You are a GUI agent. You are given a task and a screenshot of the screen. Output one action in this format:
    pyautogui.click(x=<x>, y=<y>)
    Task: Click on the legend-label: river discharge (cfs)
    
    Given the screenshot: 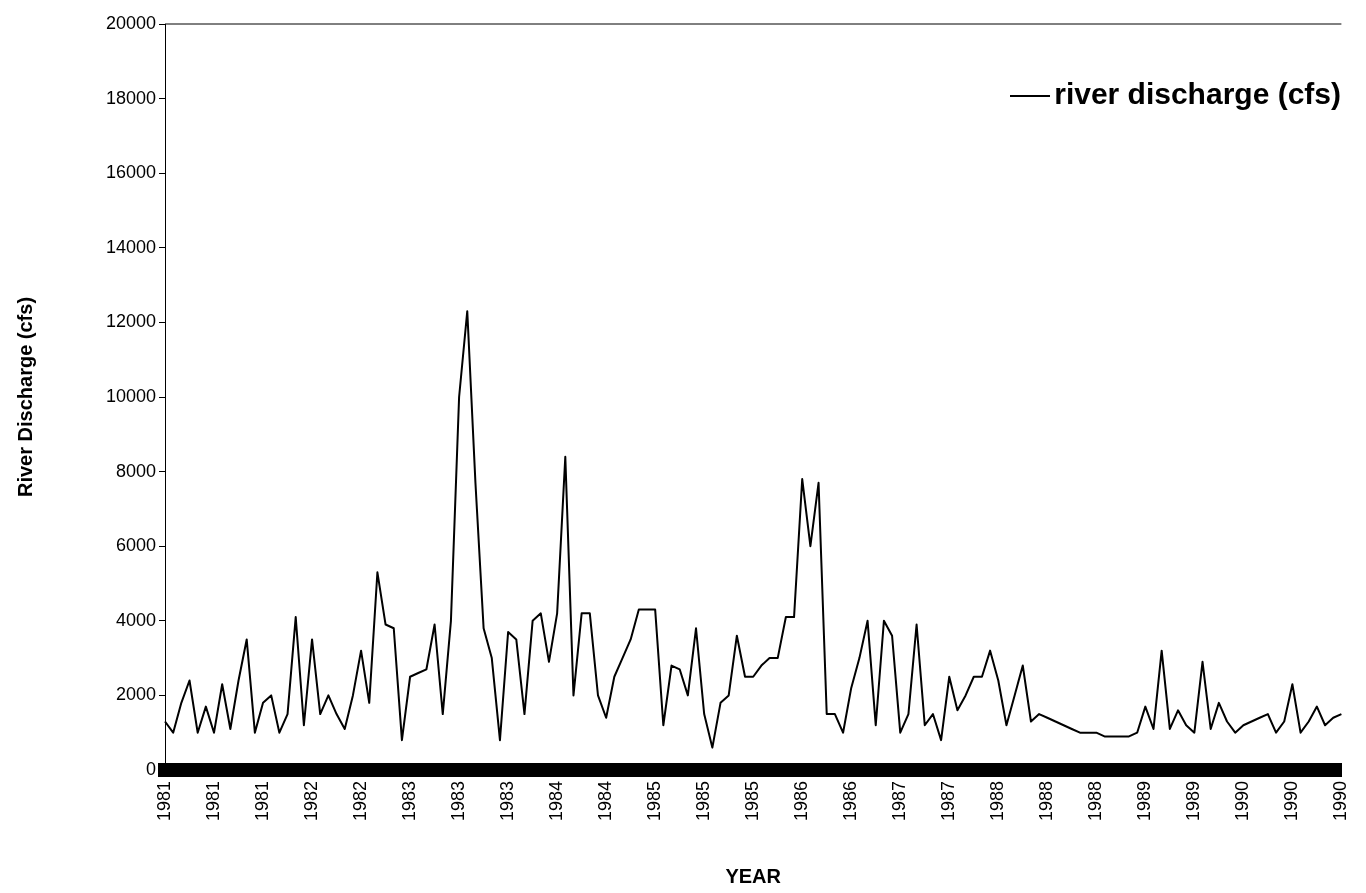 What is the action you would take?
    pyautogui.click(x=1197, y=93)
    